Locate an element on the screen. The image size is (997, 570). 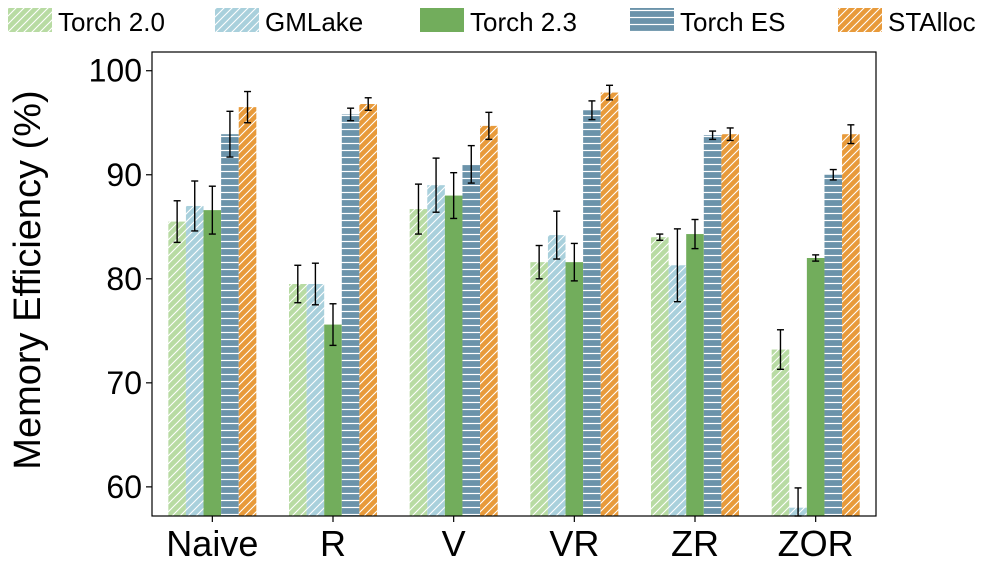
x-tick-label-zr: ZR is located at coordinates (695, 543).